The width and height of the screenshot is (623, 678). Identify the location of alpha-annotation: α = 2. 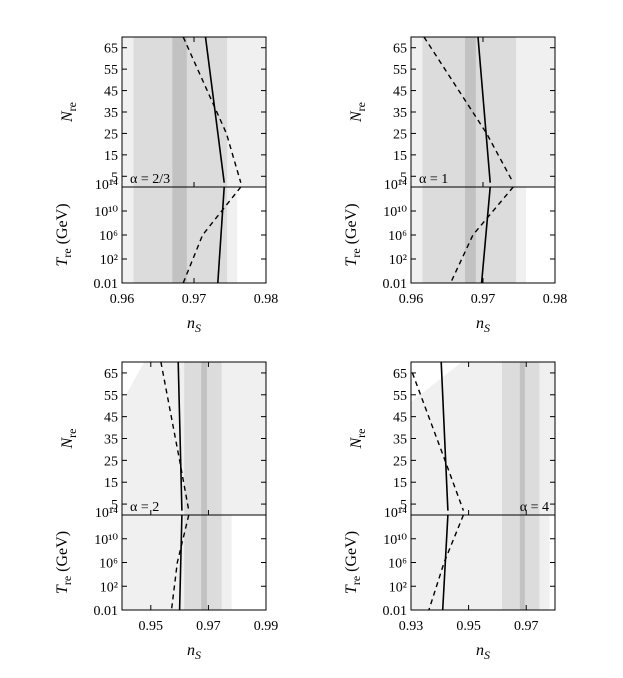
(144, 507).